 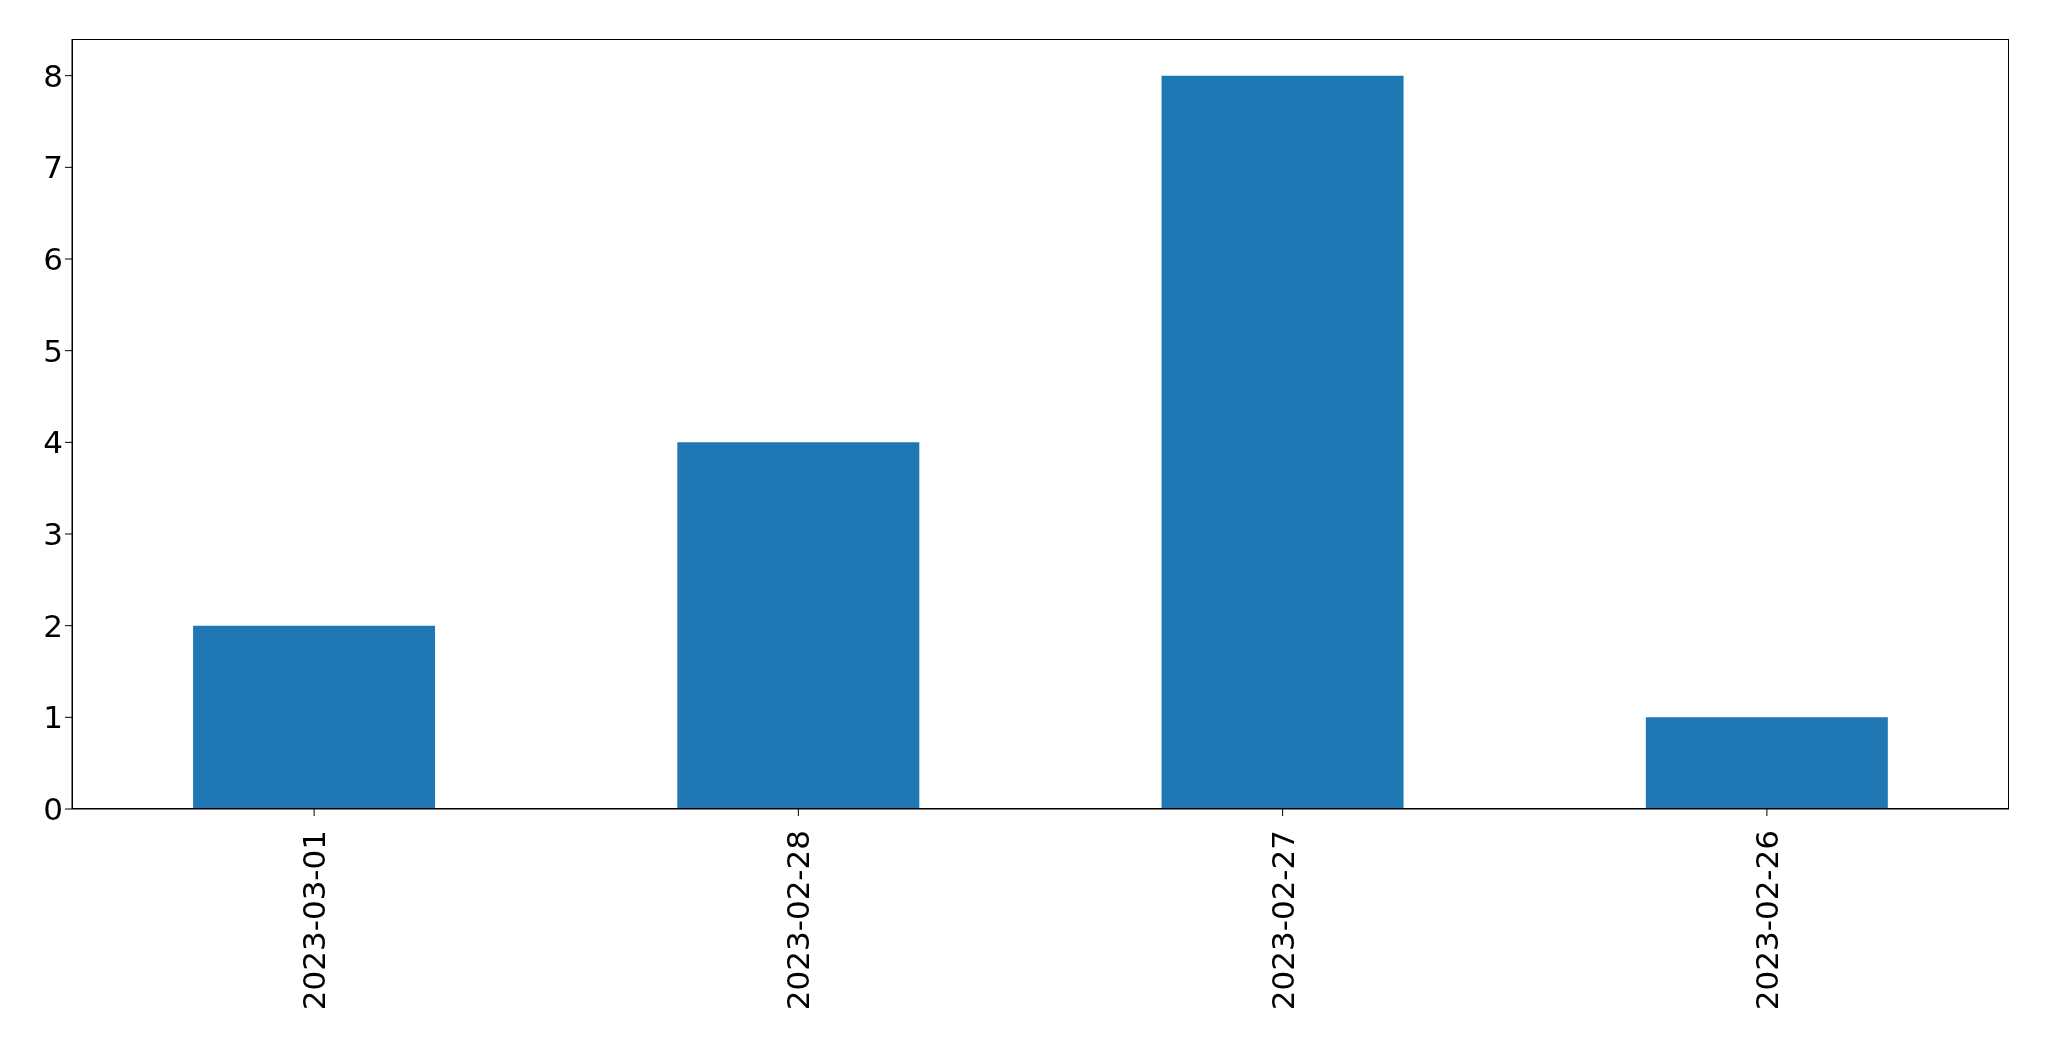 I want to click on y-tick-label: 1, so click(x=53, y=717).